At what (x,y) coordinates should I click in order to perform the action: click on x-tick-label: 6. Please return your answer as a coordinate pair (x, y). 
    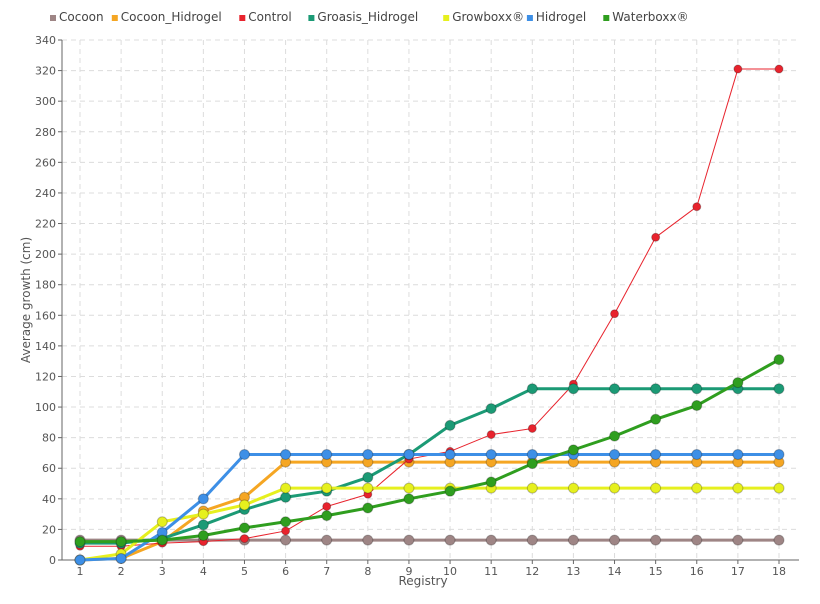
    Looking at the image, I should click on (285, 571).